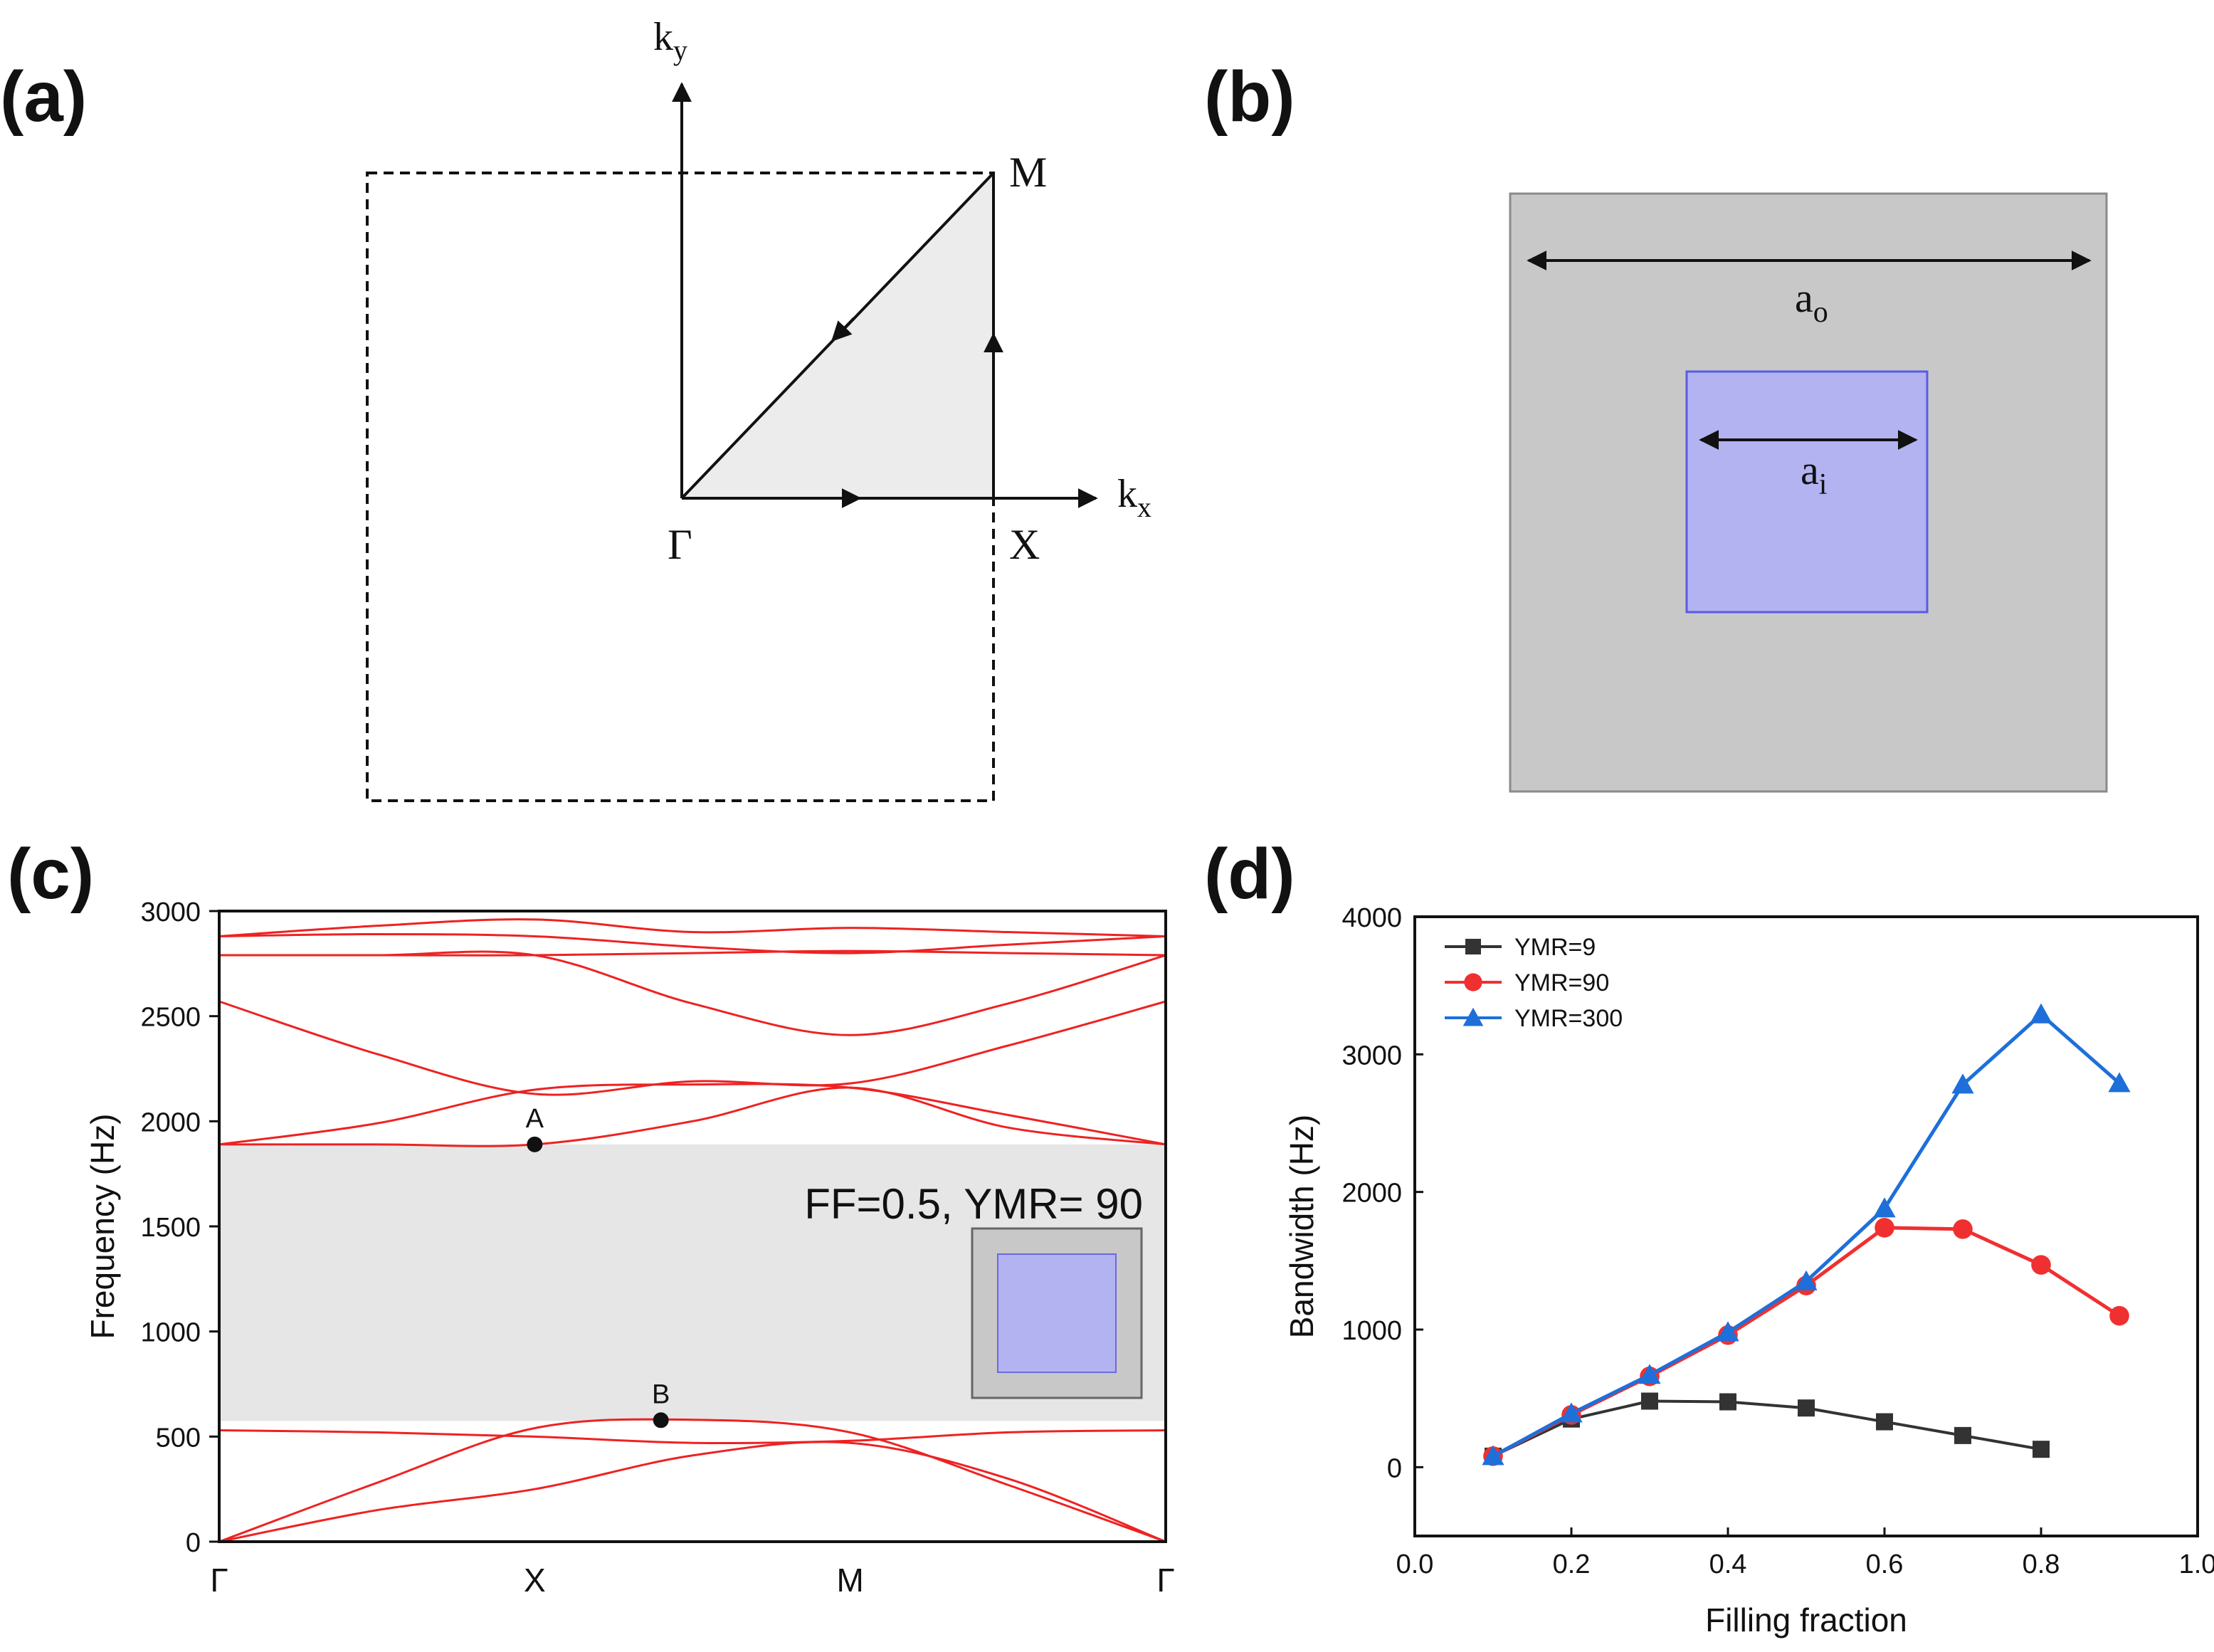  I want to click on series-YMR=90, so click(1806, 1342).